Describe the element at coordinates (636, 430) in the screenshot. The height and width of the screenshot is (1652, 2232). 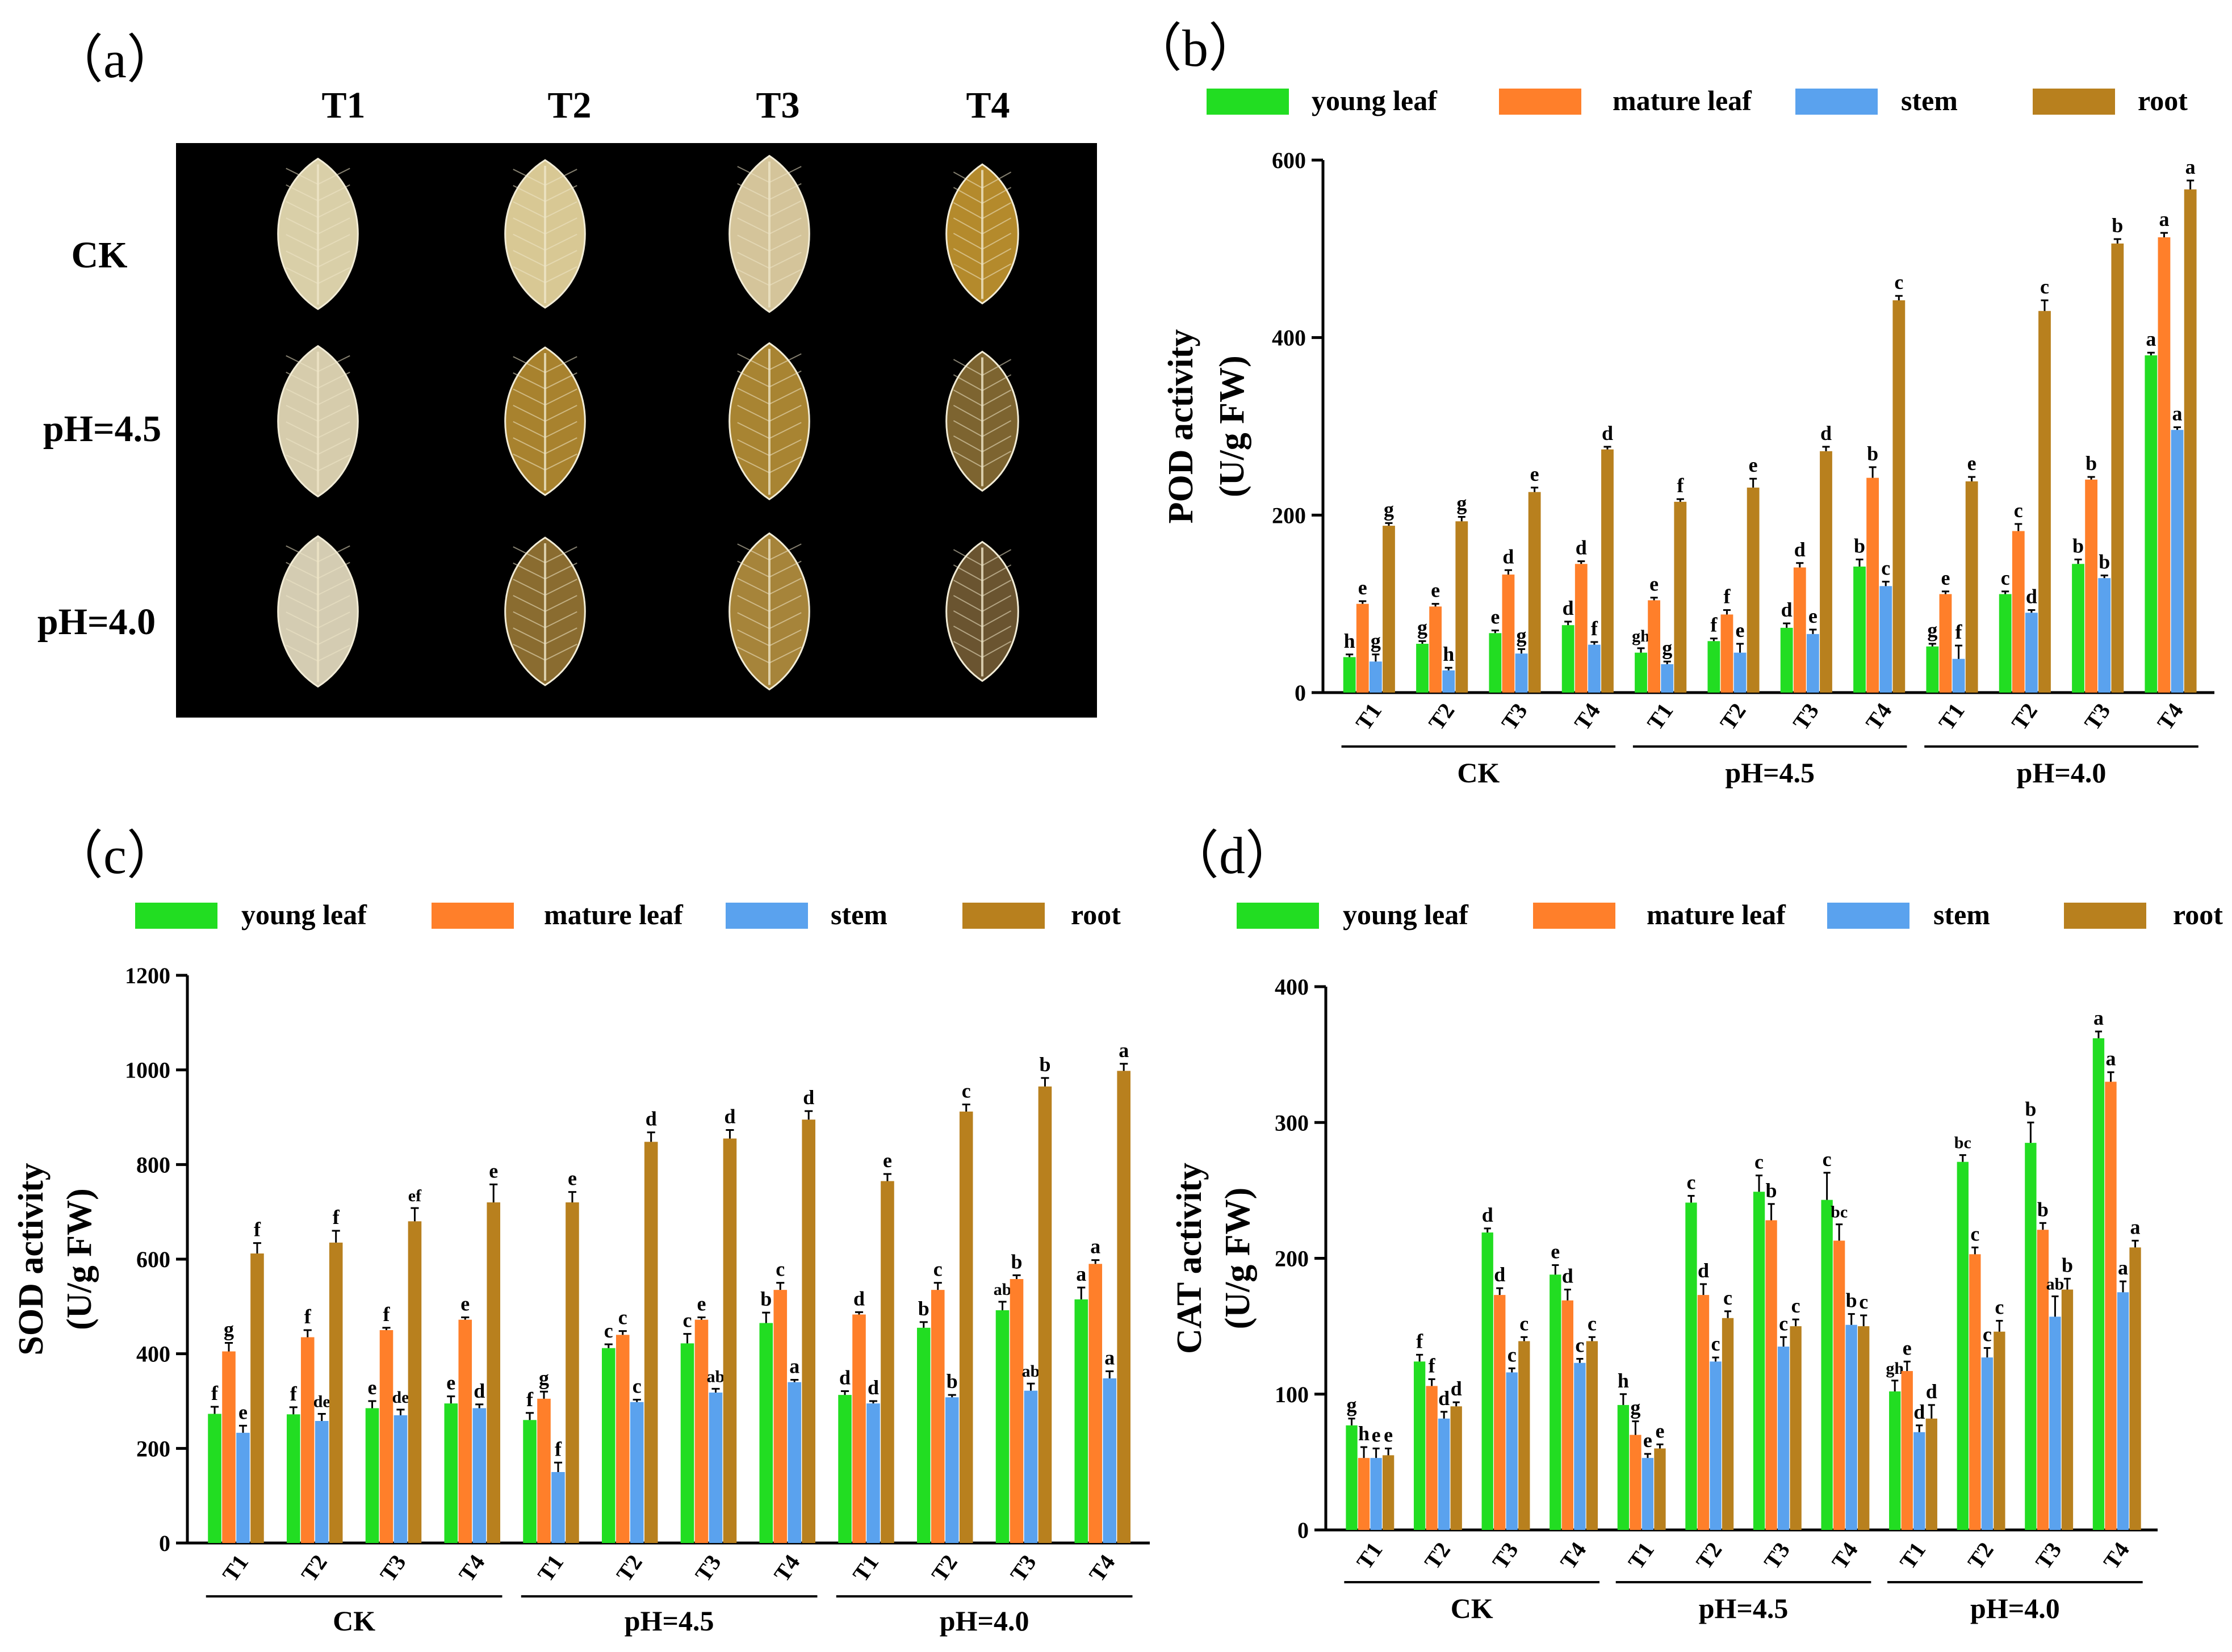
I see `leaf-photo-svg` at that location.